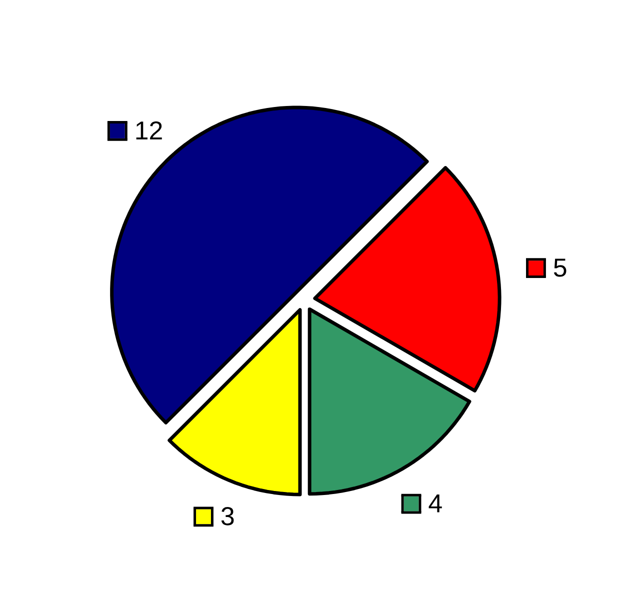 This screenshot has height=600, width=630. What do you see at coordinates (435, 503) in the screenshot?
I see `data-label: 4` at bounding box center [435, 503].